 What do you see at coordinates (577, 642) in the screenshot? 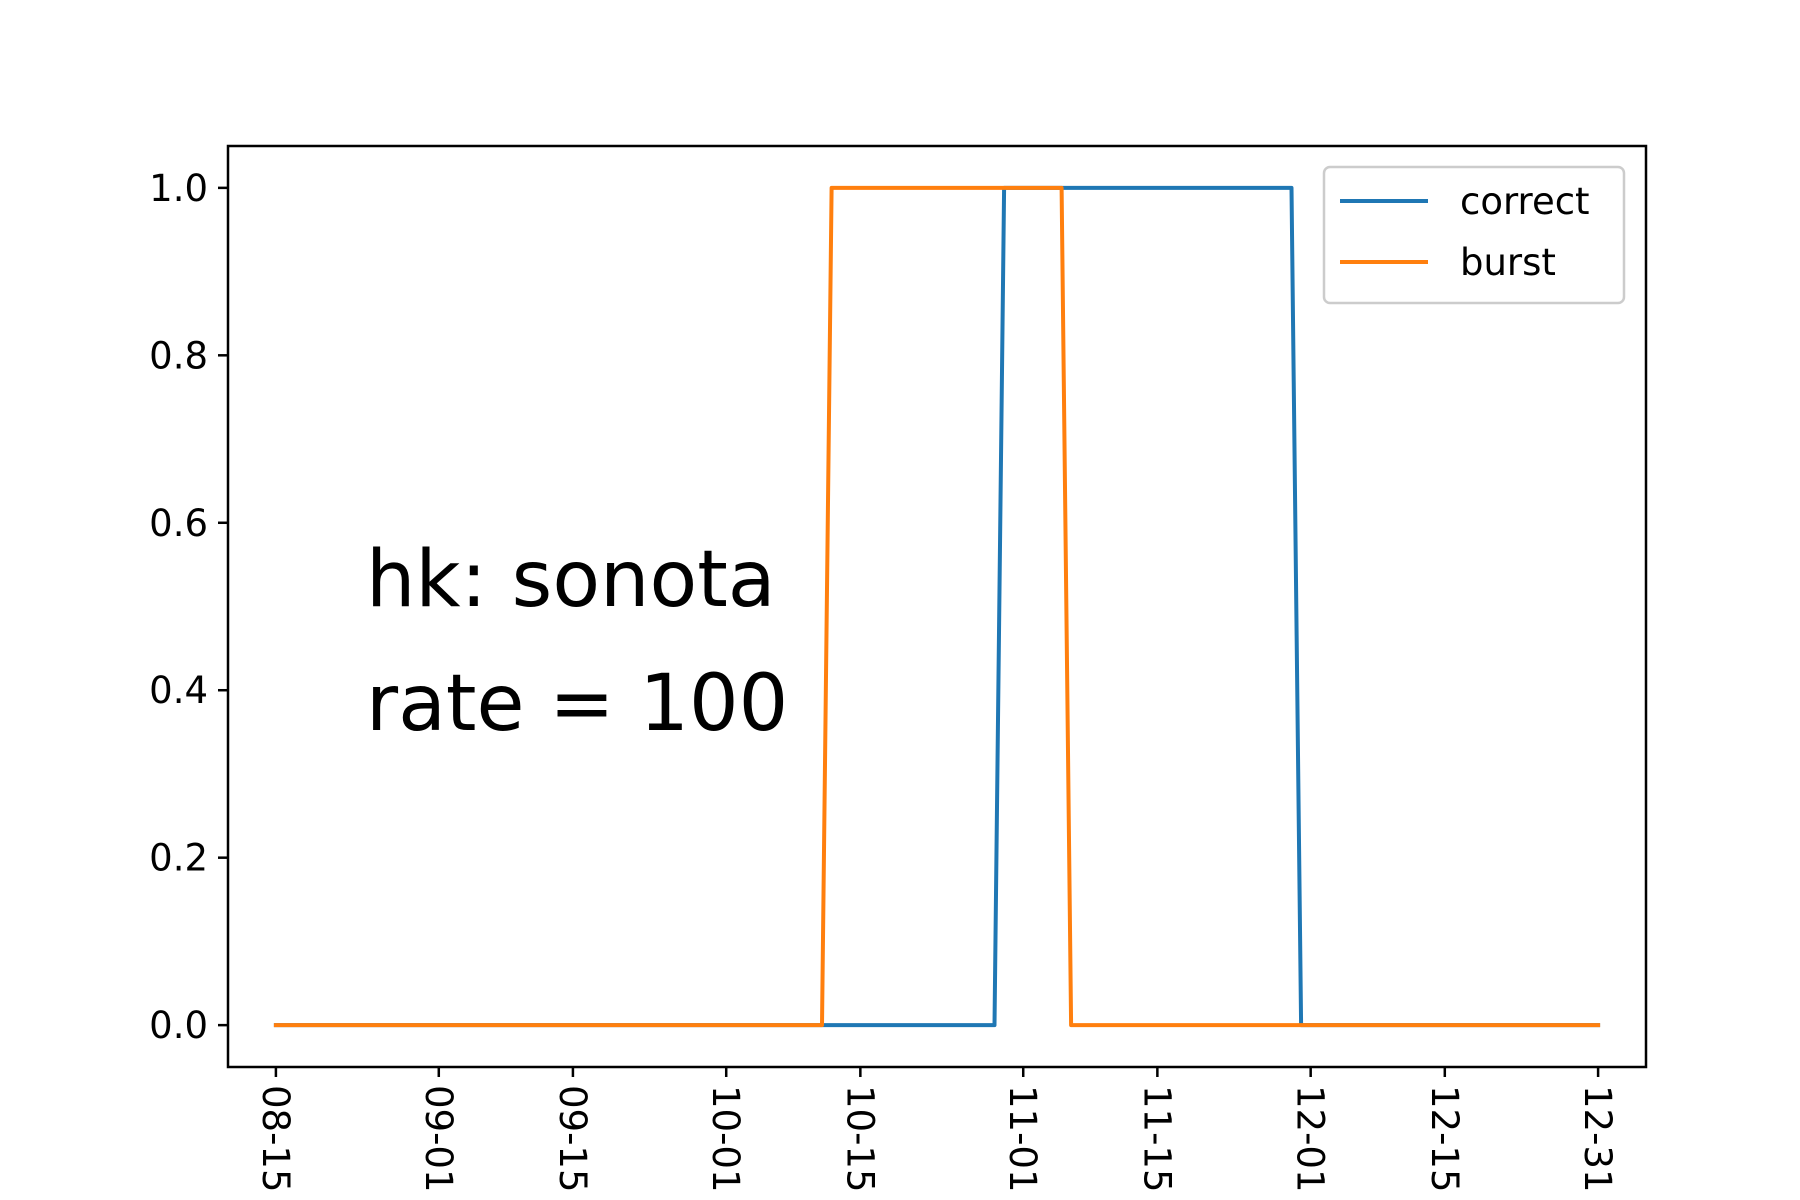
I see `annotation-layer: hk: sonota rate = 100` at bounding box center [577, 642].